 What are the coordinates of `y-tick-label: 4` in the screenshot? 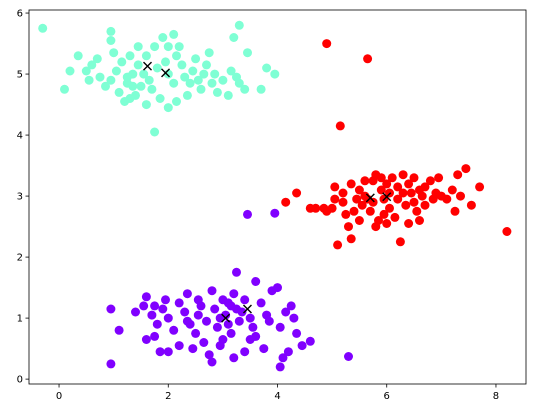 It's located at (20, 136).